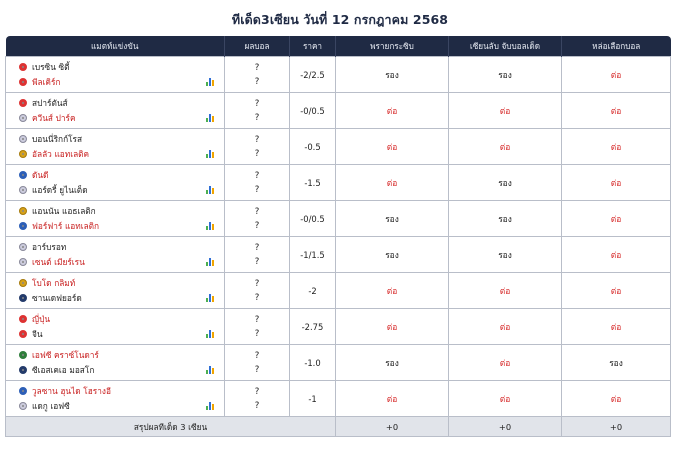 This screenshot has height=453, width=680. Describe the element at coordinates (115, 67) in the screenshot. I see `home-team: เบรซิน ซิตี้` at that location.